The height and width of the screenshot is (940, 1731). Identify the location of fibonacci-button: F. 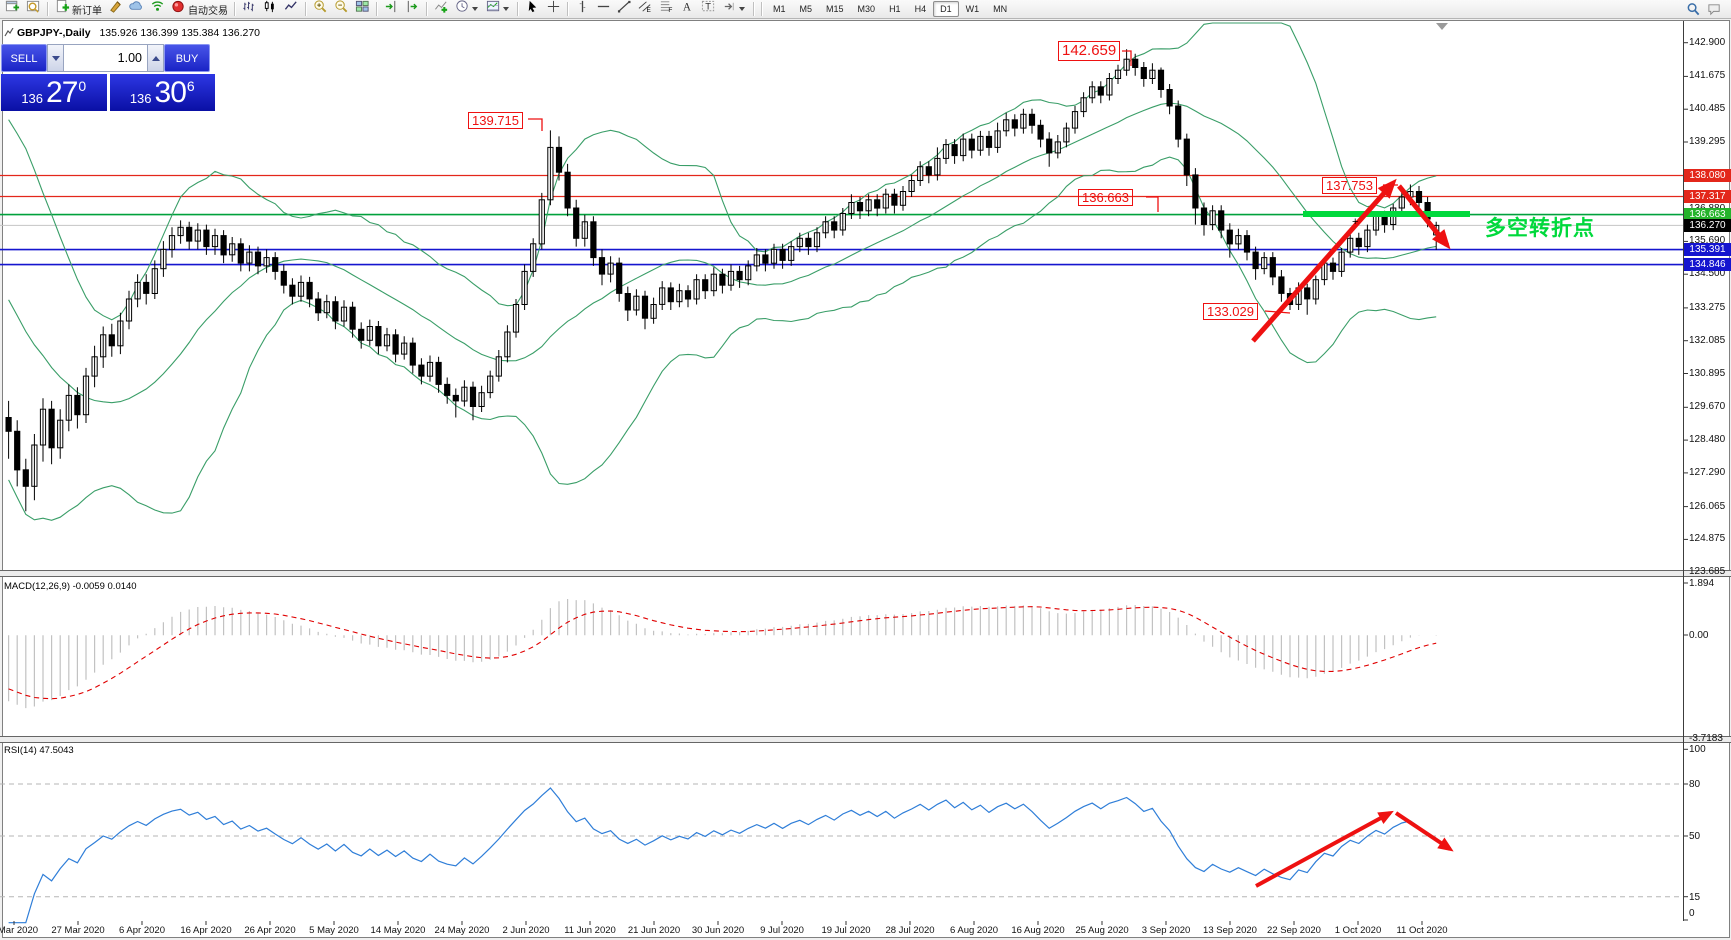
(666, 9).